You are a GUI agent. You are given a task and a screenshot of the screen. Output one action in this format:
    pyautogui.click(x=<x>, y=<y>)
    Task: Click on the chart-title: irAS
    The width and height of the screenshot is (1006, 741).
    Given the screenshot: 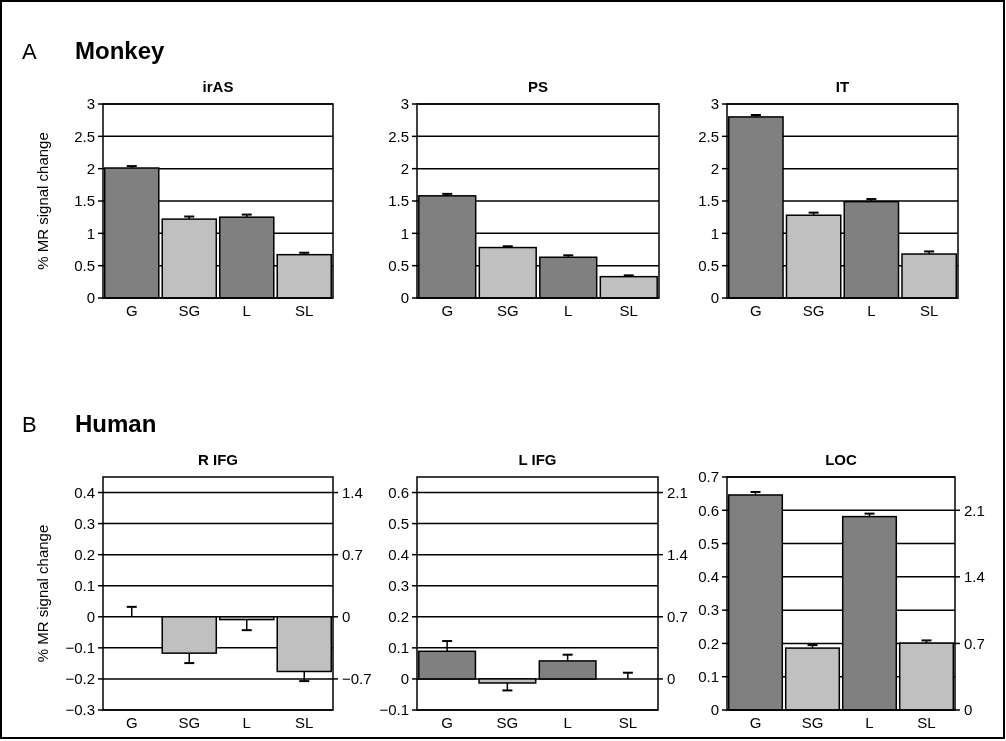 What is the action you would take?
    pyautogui.click(x=218, y=86)
    